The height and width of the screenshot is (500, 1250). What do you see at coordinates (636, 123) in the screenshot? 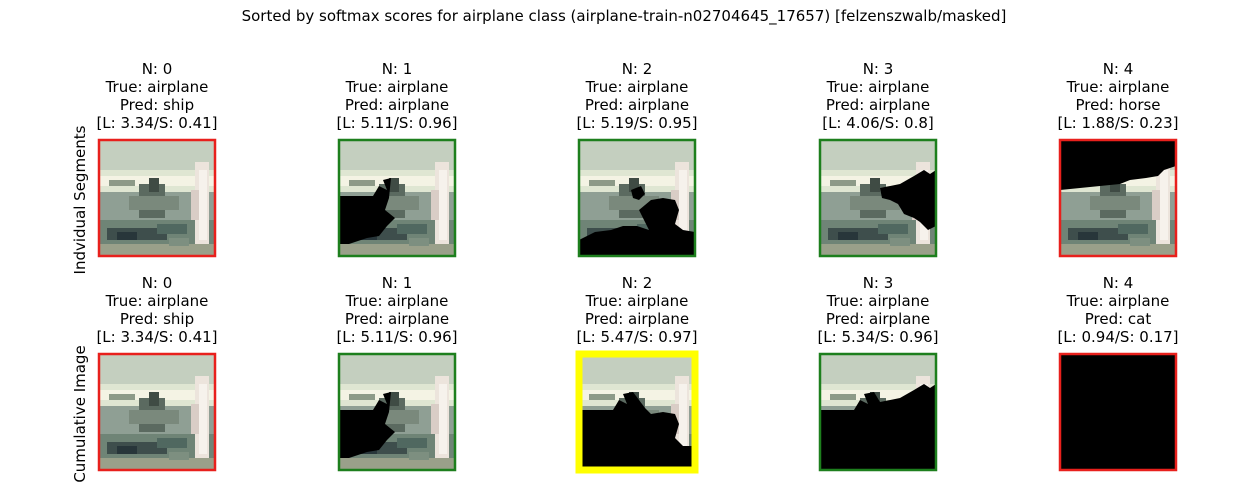
I see `panel-scores: [L: 5.19/S: 0.95]` at bounding box center [636, 123].